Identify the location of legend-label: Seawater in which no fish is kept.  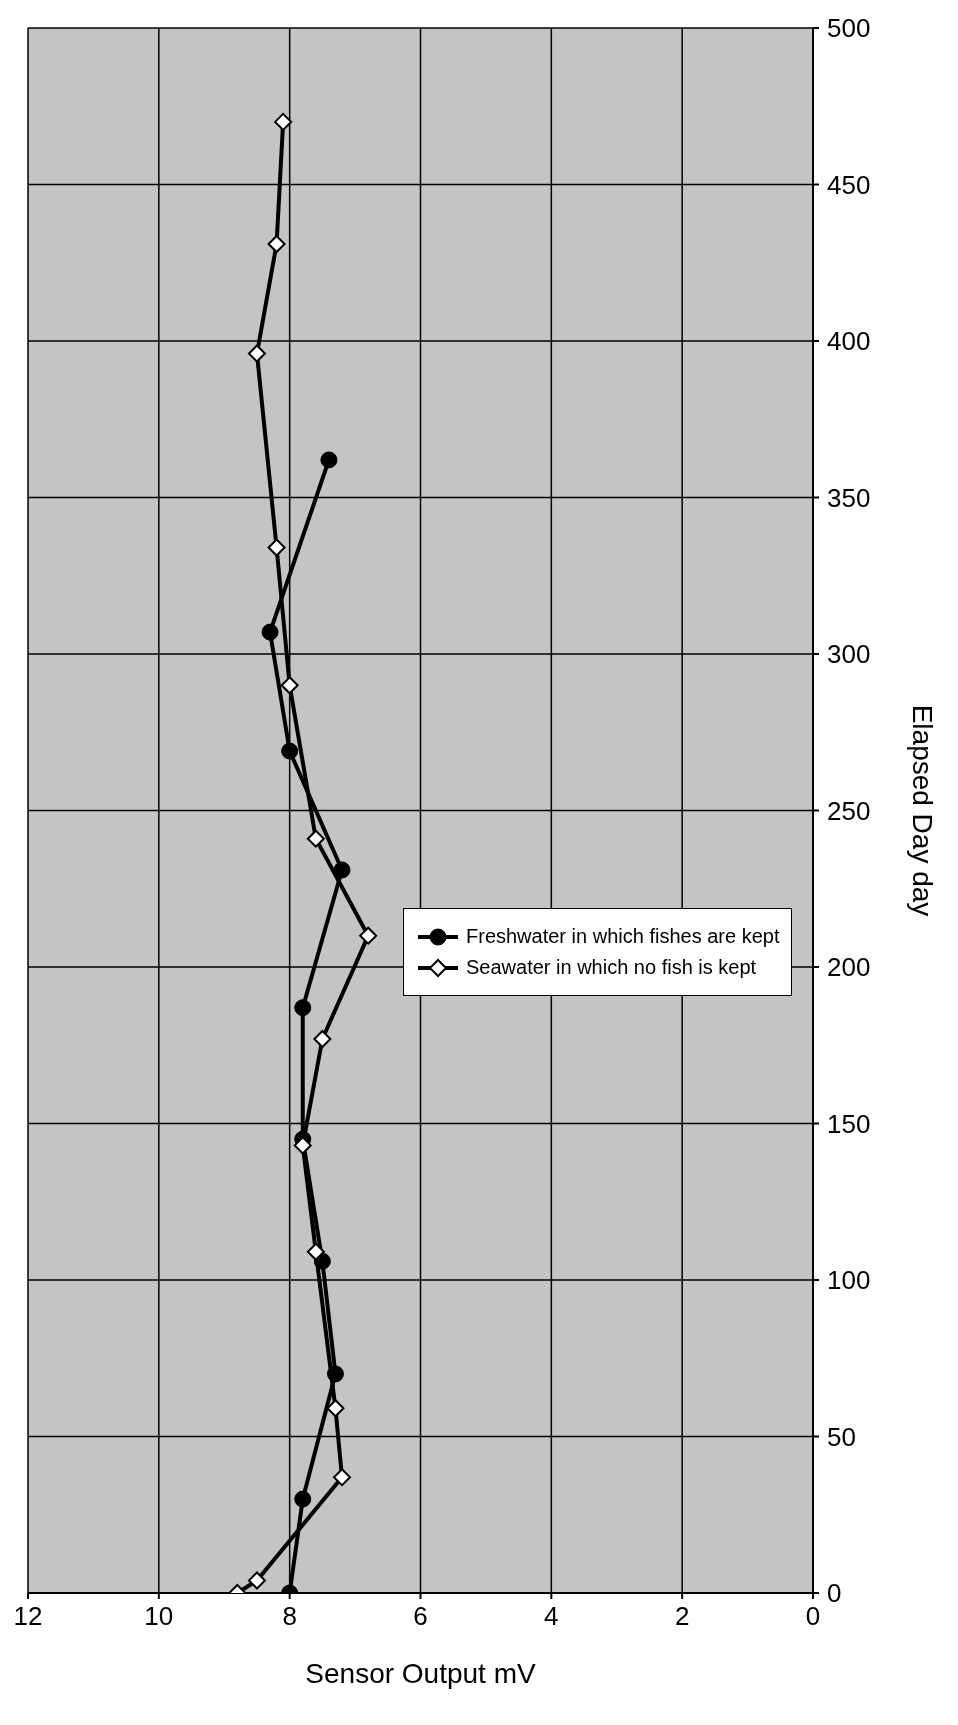
(611, 967).